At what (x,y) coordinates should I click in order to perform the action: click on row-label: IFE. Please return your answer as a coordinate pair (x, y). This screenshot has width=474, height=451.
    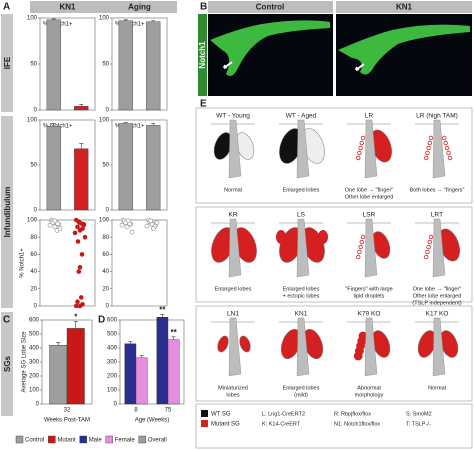
    Looking at the image, I should click on (7, 62).